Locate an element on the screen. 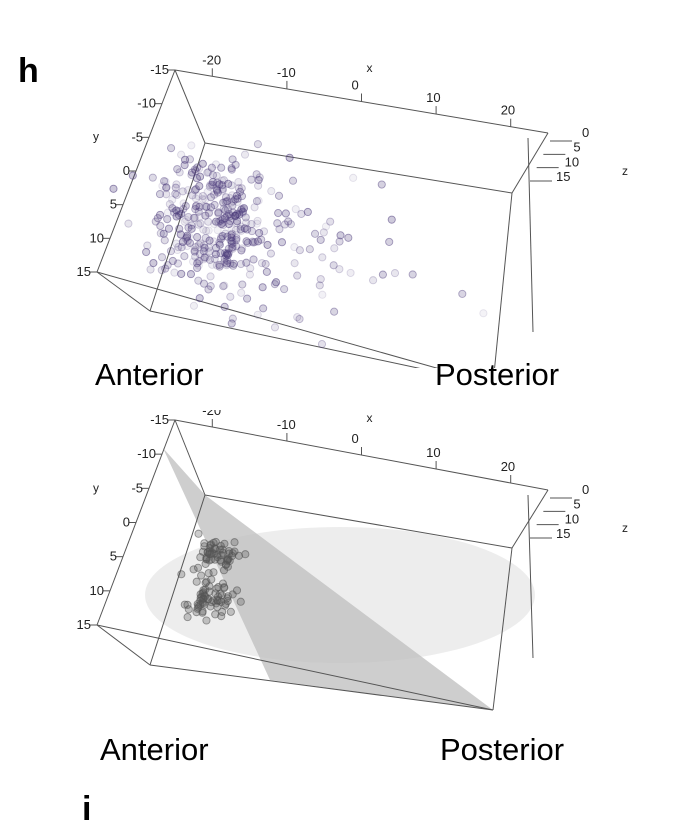  x-tick-label: -10 is located at coordinates (286, 72).